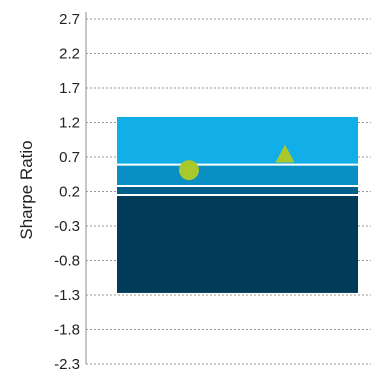 This screenshot has height=379, width=372. What do you see at coordinates (69, 54) in the screenshot?
I see `y-tick-label: 2.2` at bounding box center [69, 54].